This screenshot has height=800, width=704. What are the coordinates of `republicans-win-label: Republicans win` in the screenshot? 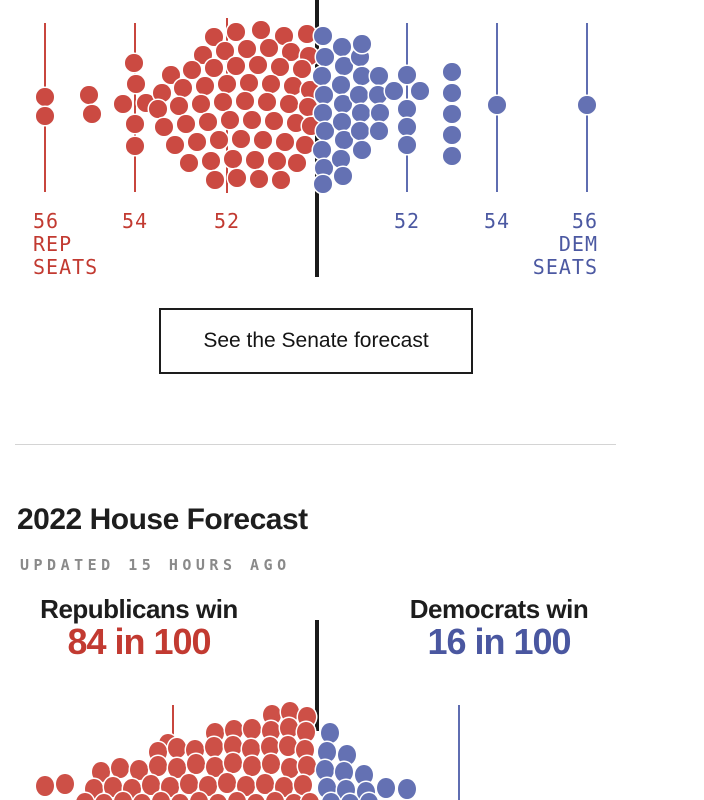 It's located at (139, 609).